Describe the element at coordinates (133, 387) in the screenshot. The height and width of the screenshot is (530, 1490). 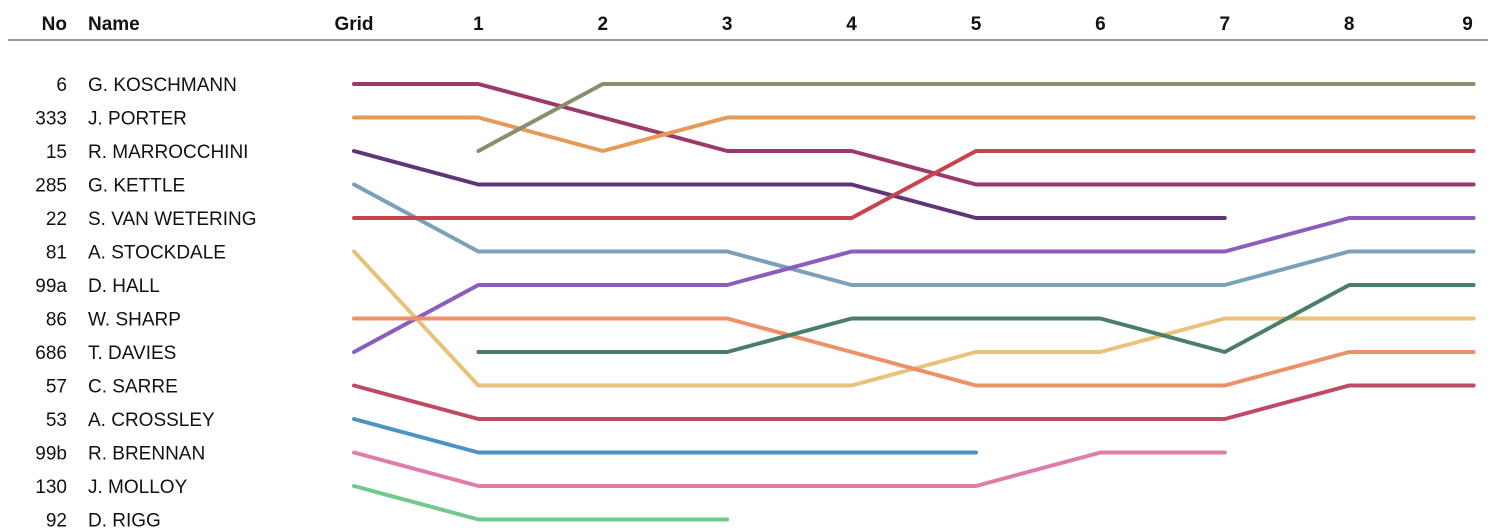
I see `row-name: C. SARRE` at that location.